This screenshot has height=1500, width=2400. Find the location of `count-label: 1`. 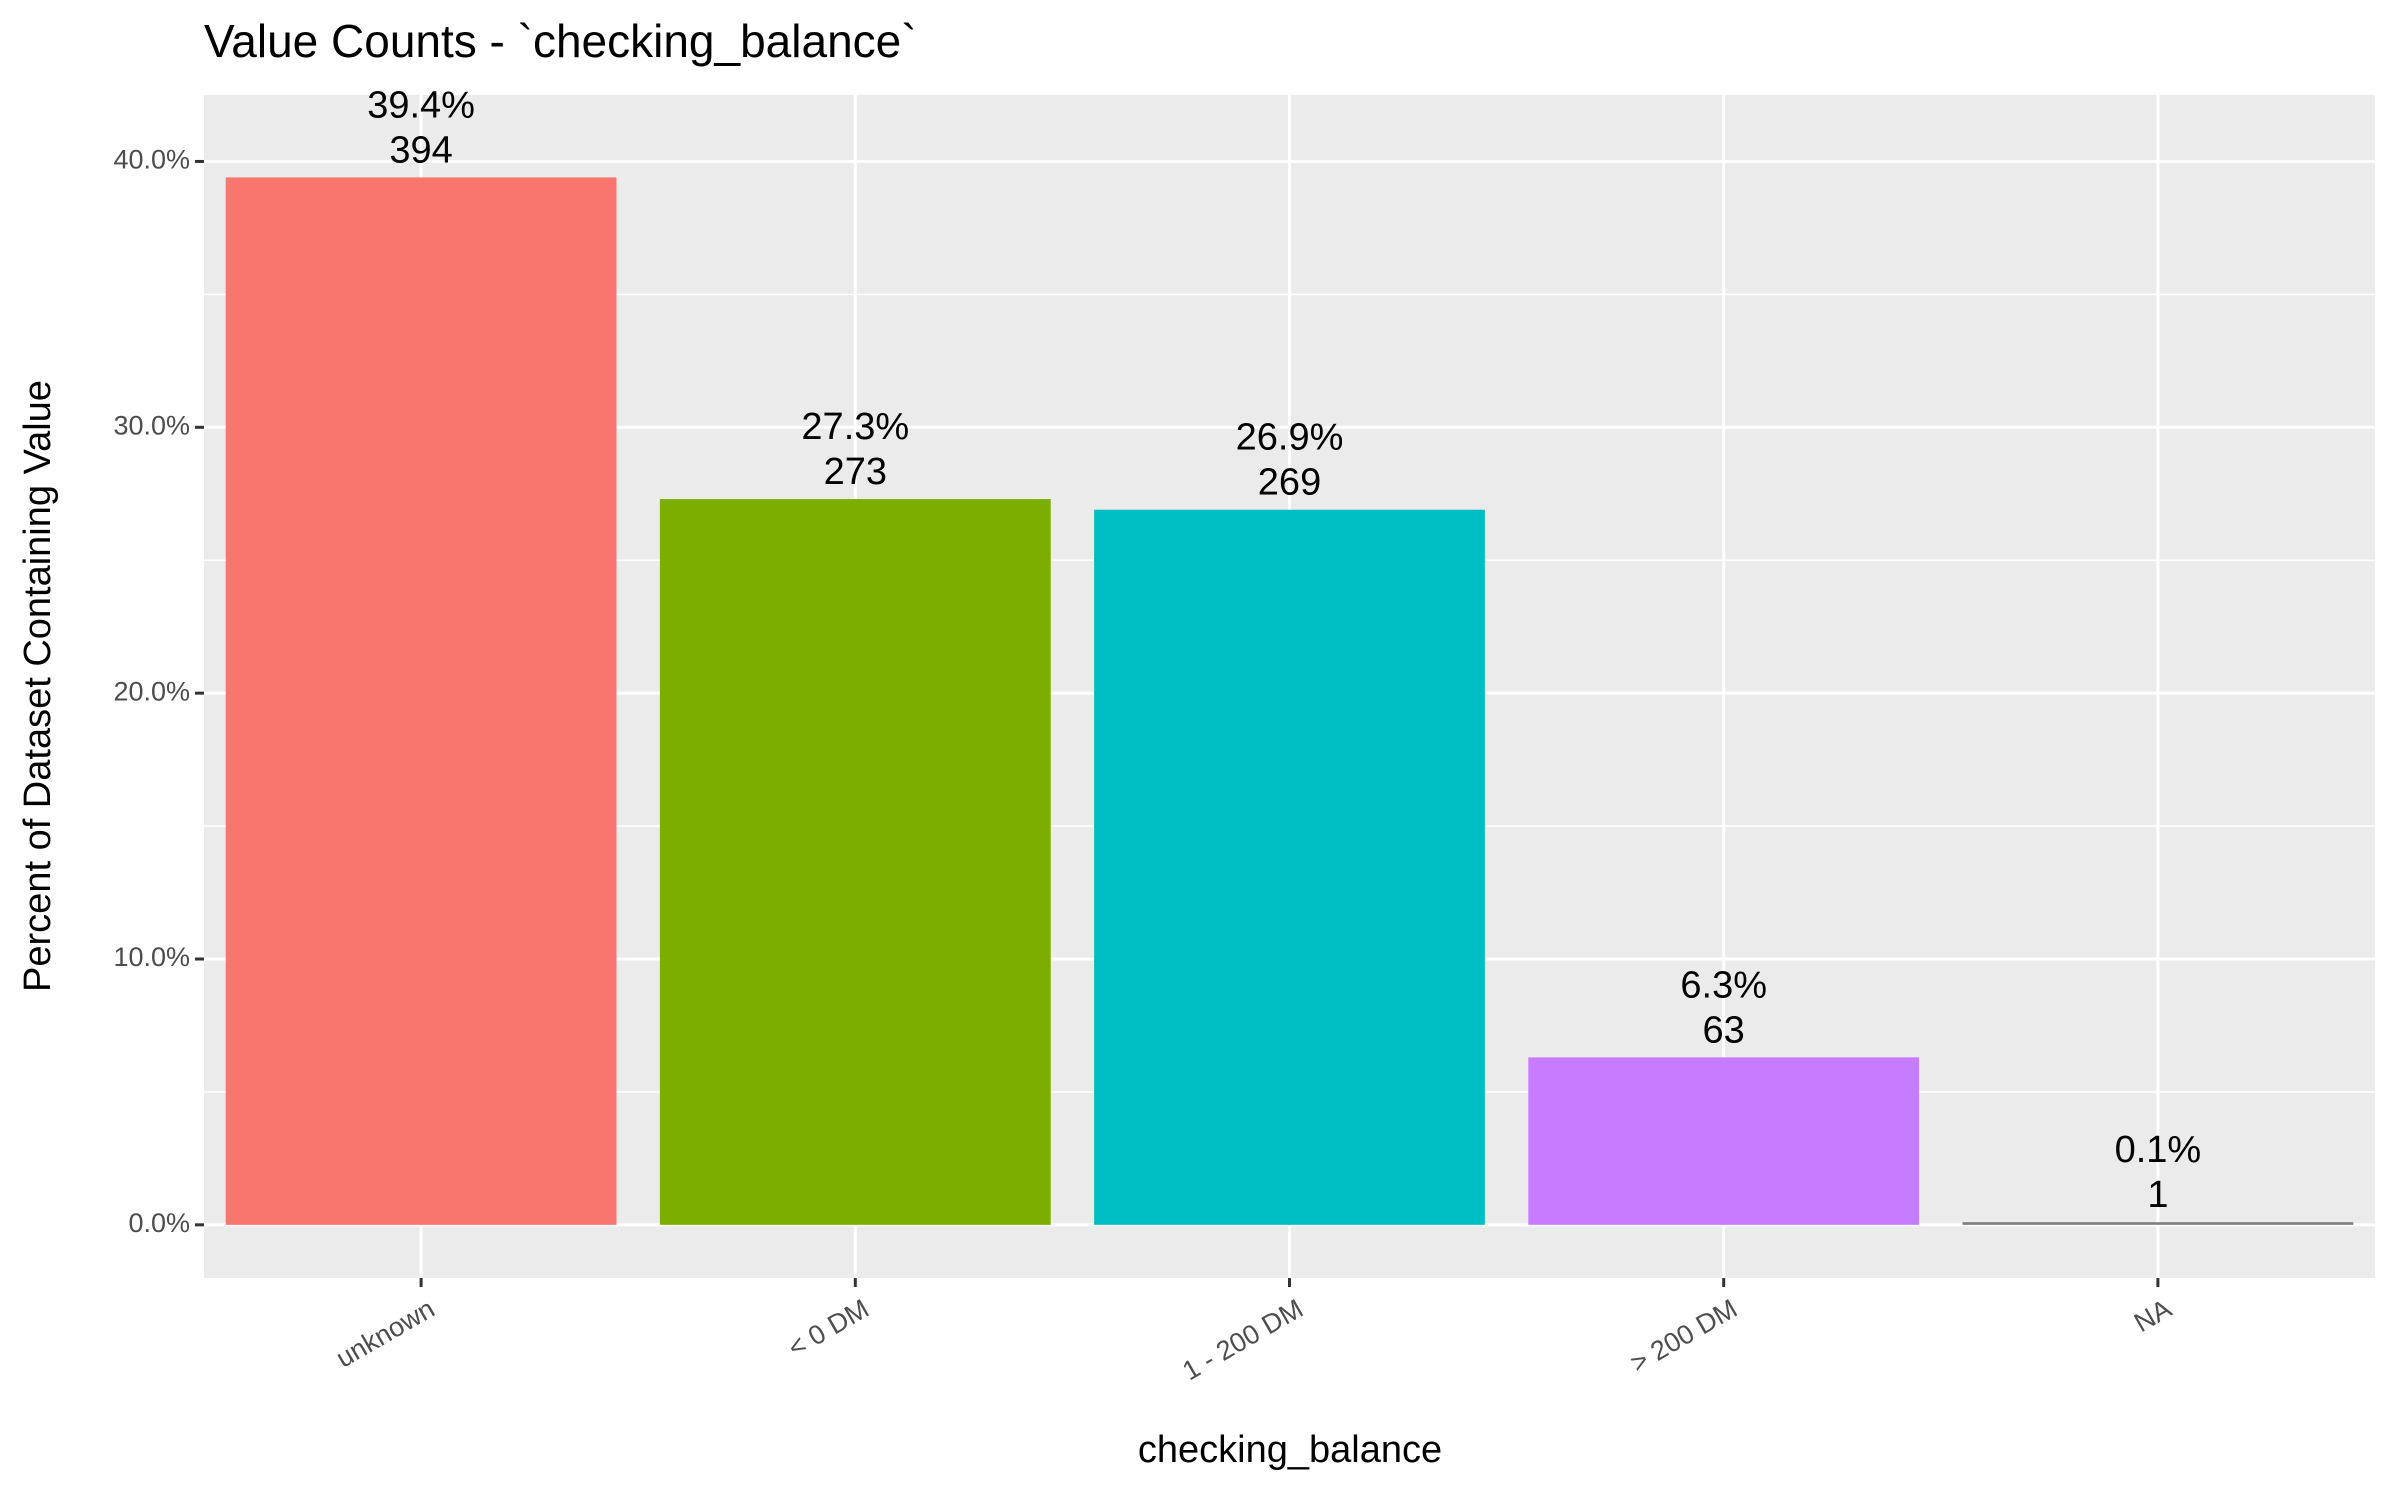

count-label: 1 is located at coordinates (2157, 1195).